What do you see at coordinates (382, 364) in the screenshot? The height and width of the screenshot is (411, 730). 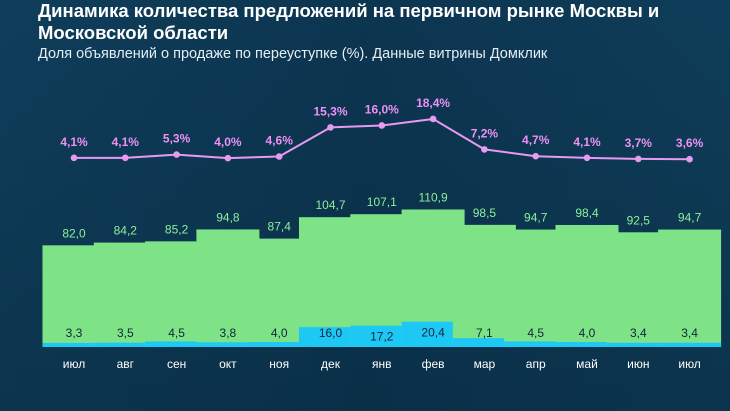 I see `month-label: янв` at bounding box center [382, 364].